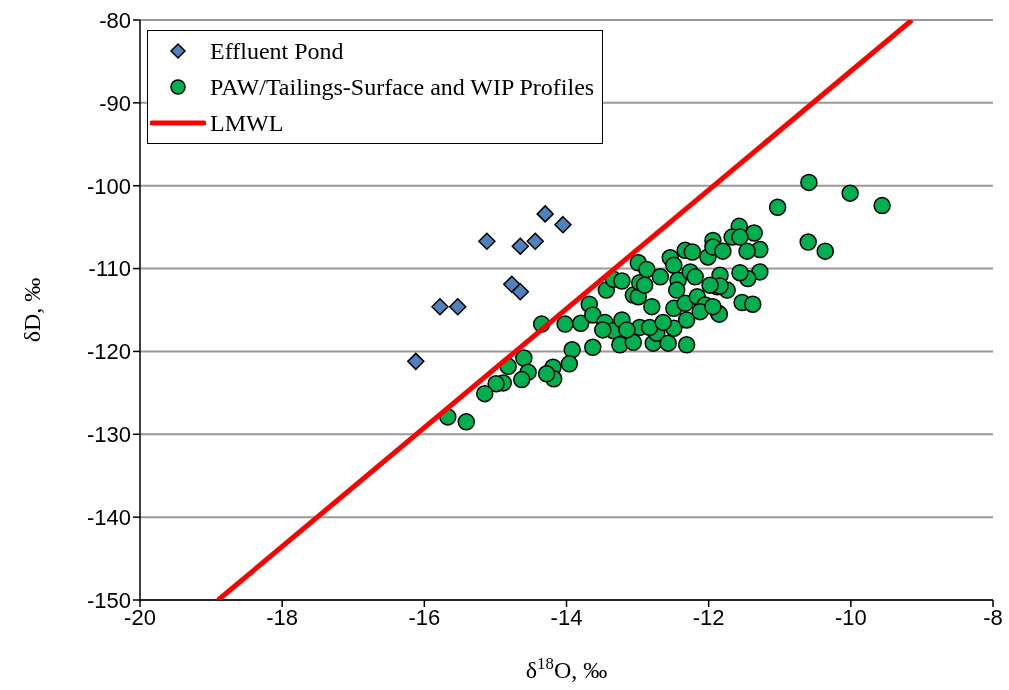  What do you see at coordinates (115, 20) in the screenshot?
I see `y-tick-label: -80` at bounding box center [115, 20].